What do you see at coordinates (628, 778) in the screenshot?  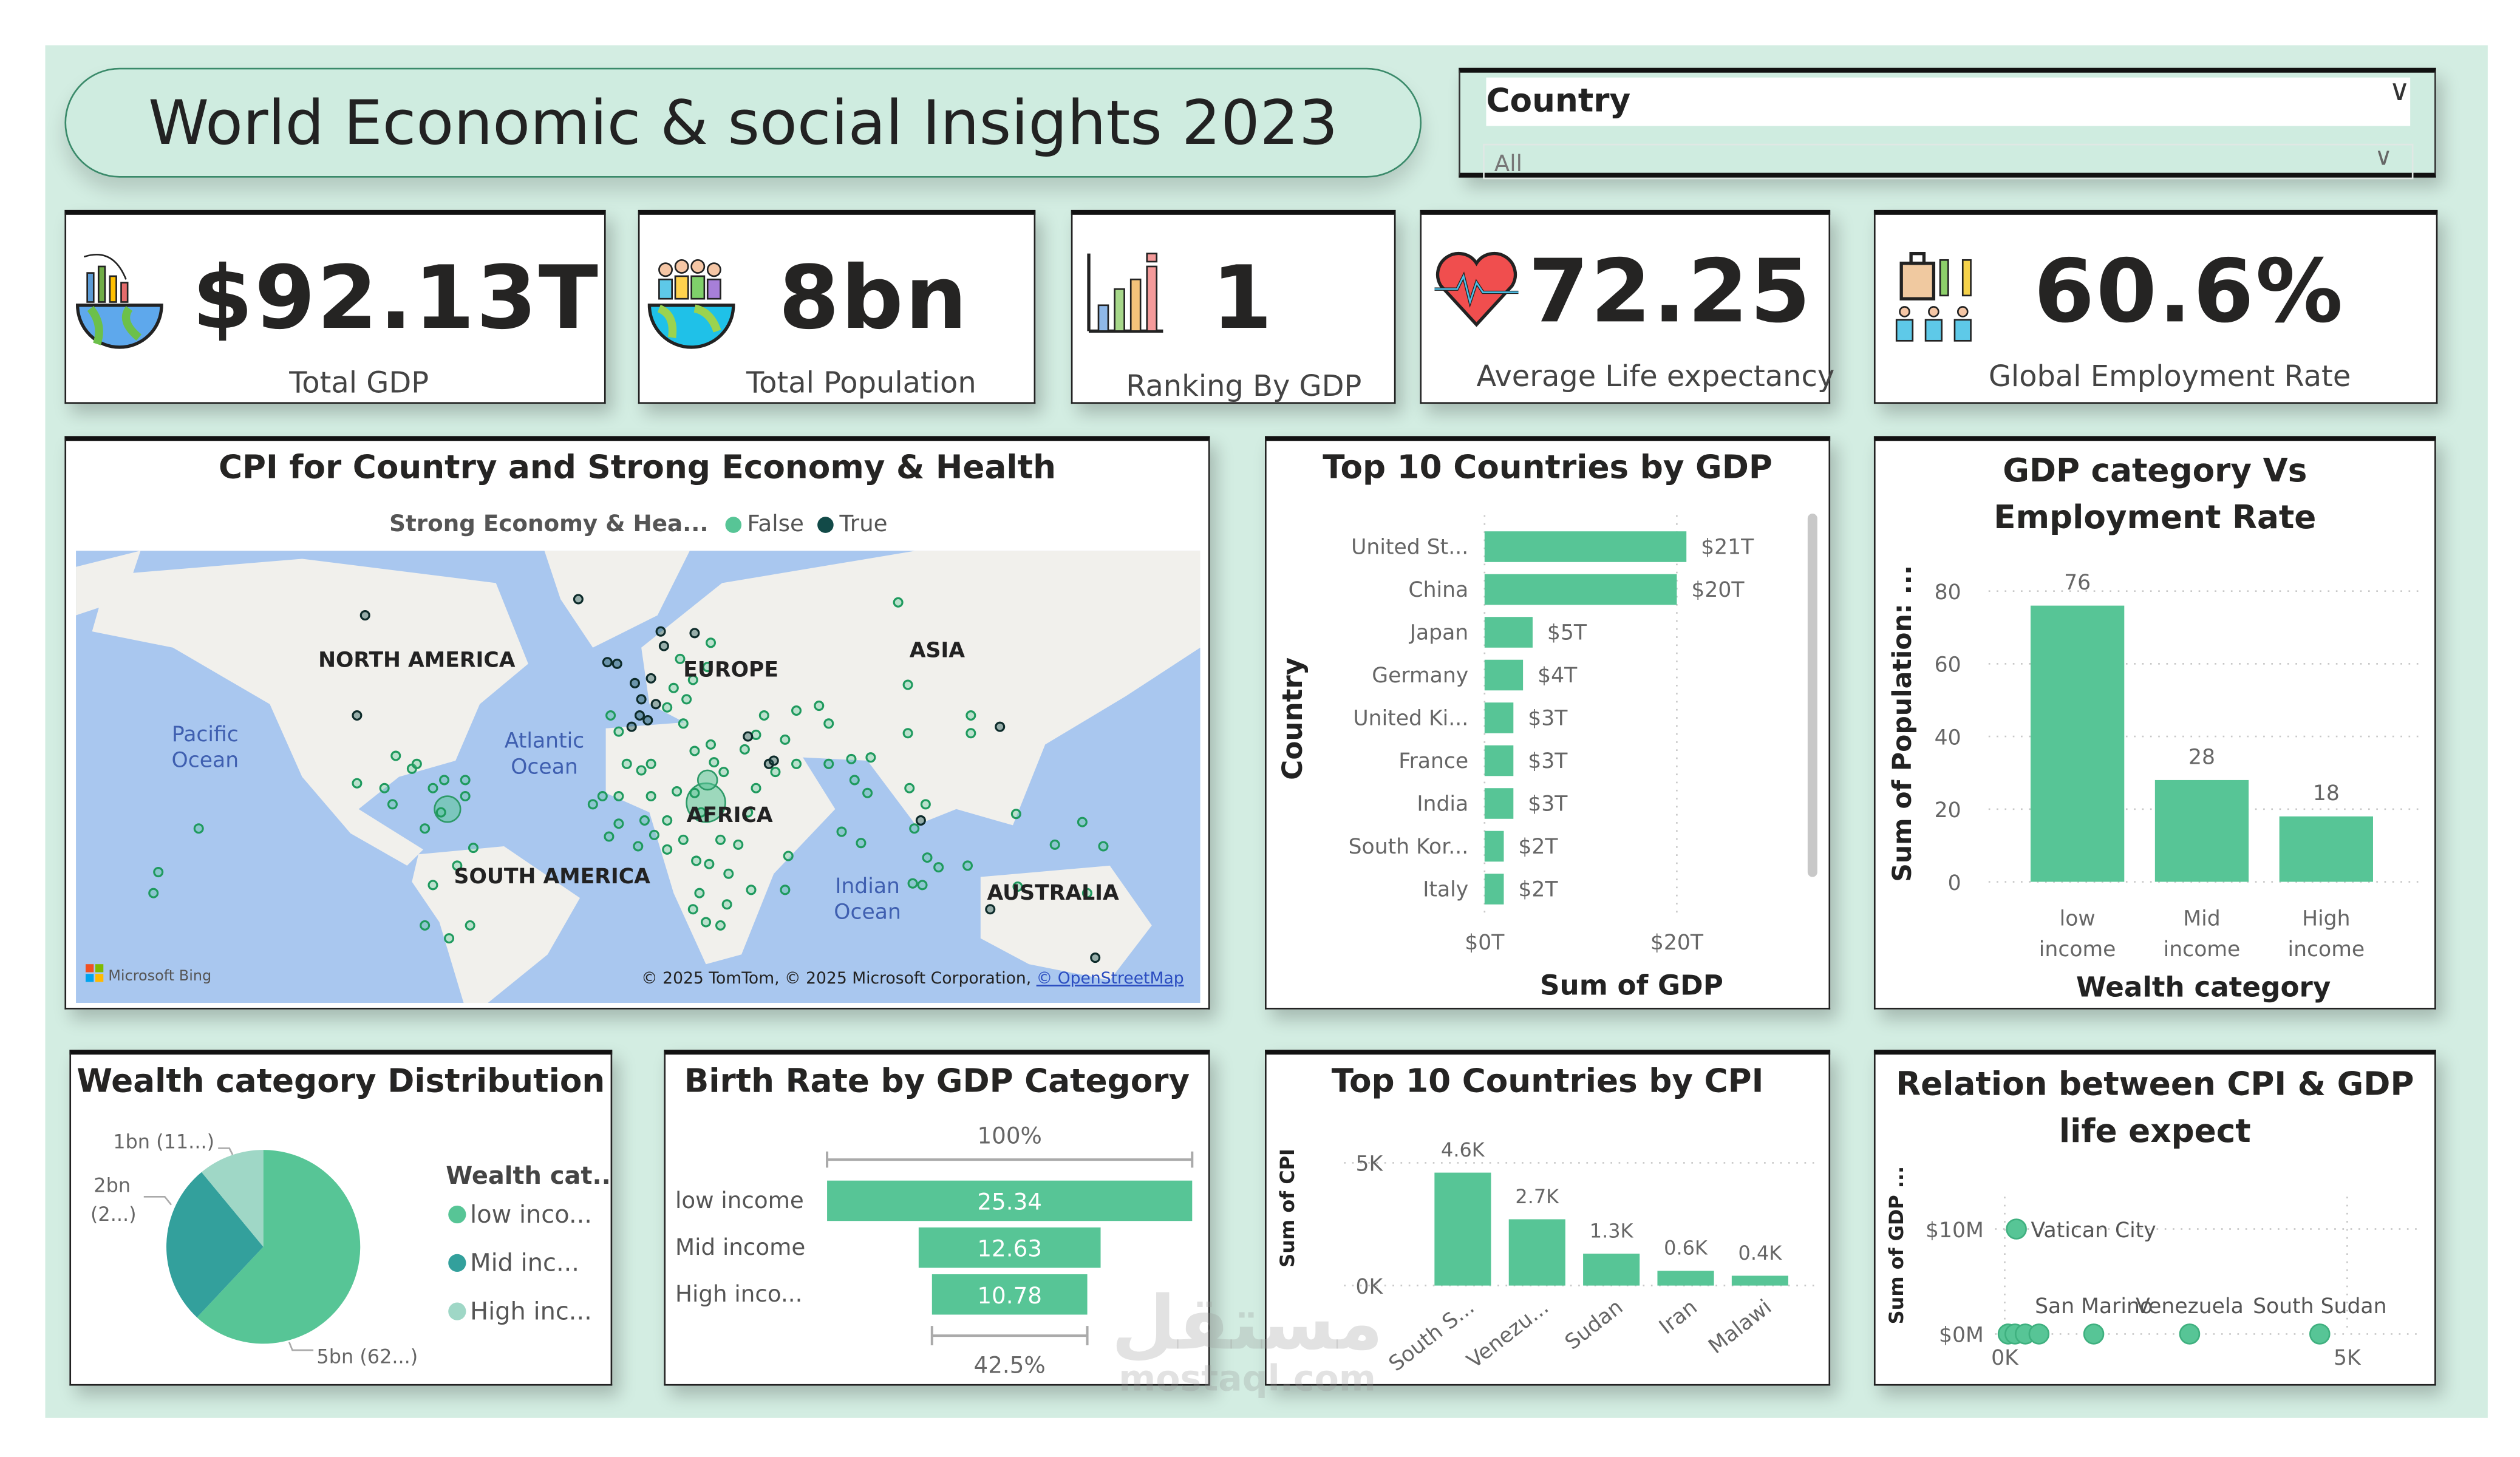 I see `map-points` at bounding box center [628, 778].